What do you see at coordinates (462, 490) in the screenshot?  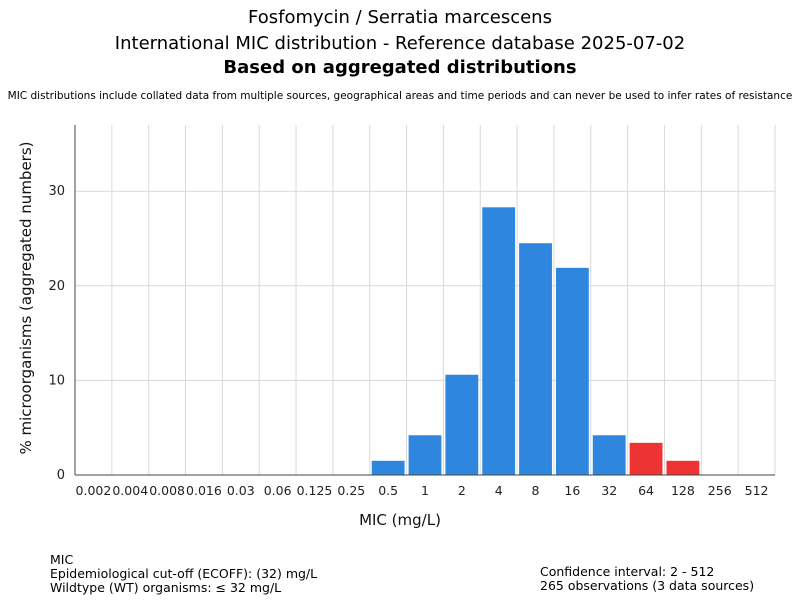 I see `x-tick-label: 2` at bounding box center [462, 490].